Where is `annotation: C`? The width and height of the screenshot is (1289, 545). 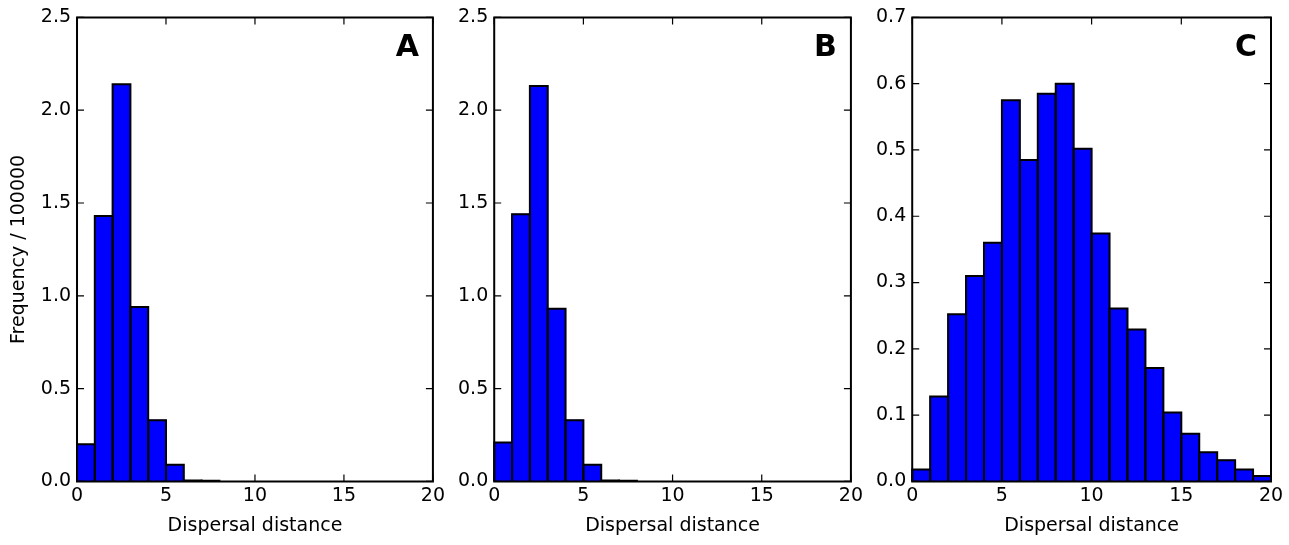
annotation: C is located at coordinates (1245, 46).